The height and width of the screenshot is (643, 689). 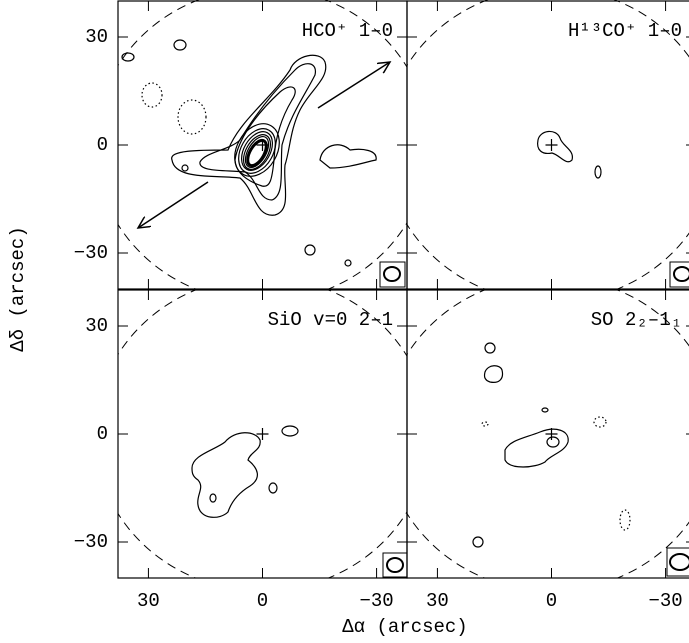 I want to click on panel-title: SiO v=0 2–1, so click(x=330, y=320).